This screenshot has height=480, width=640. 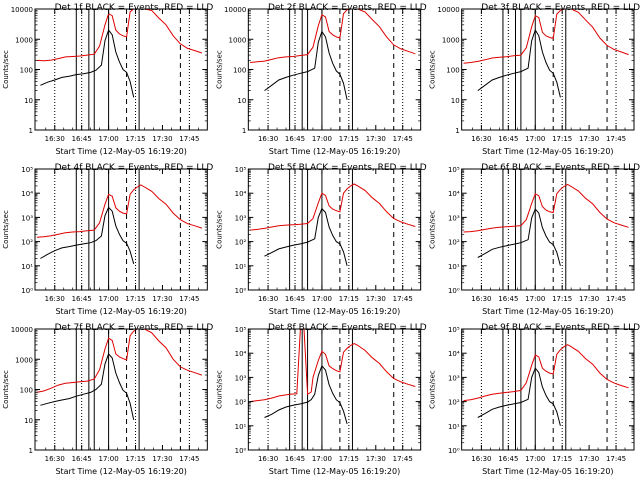 I want to click on panel-title: Det 6f BLACK = Events, RED = LLD, so click(x=560, y=168).